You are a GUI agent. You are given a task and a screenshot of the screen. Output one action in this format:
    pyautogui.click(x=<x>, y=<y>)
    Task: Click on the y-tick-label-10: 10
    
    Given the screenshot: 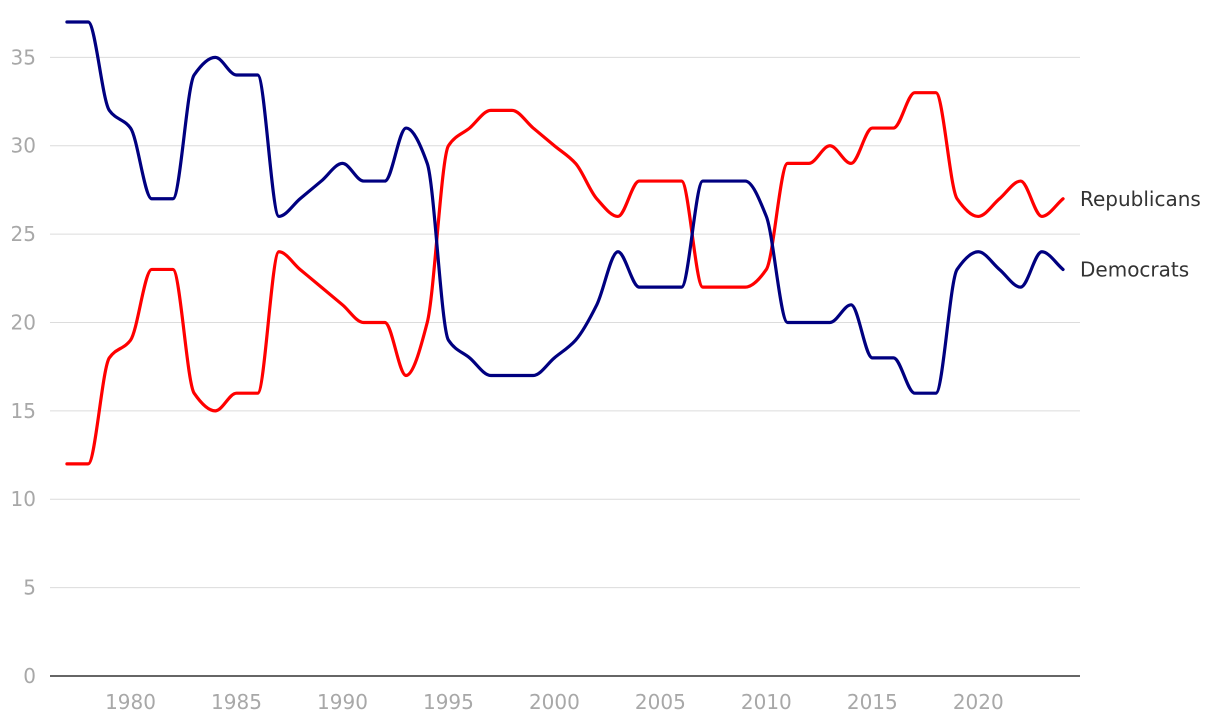 What is the action you would take?
    pyautogui.click(x=23, y=499)
    